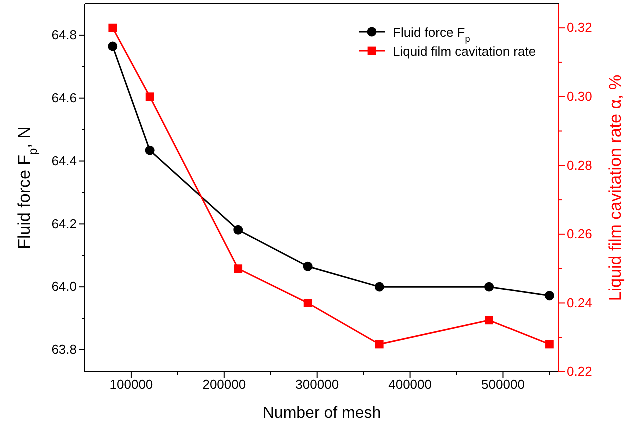 The width and height of the screenshot is (635, 430). Describe the element at coordinates (64, 350) in the screenshot. I see `y-tick-label: 63.8` at that location.